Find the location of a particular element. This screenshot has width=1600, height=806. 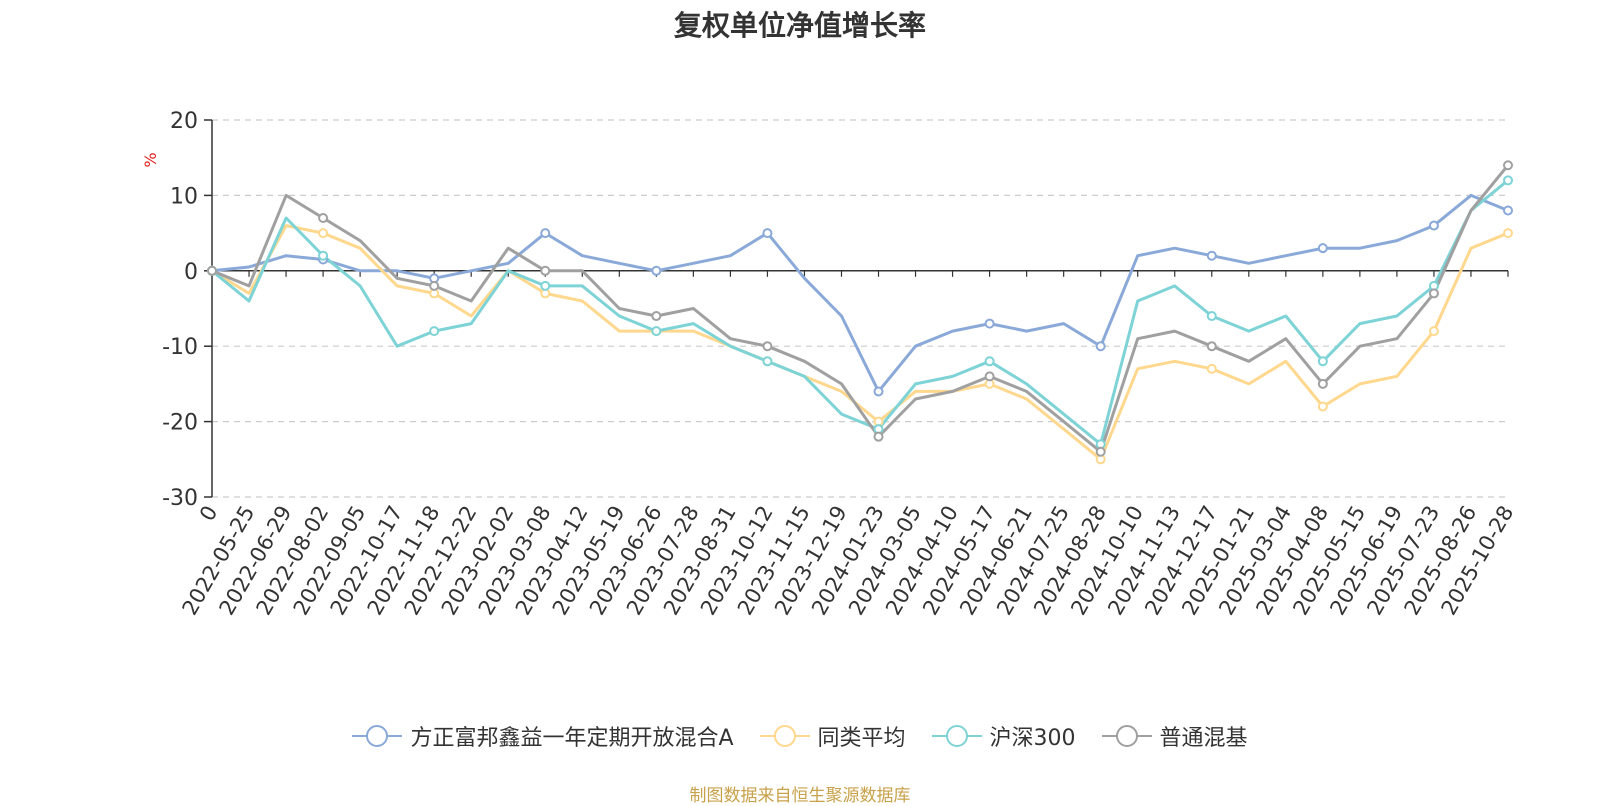

legend-label: 同类平均 is located at coordinates (861, 738).